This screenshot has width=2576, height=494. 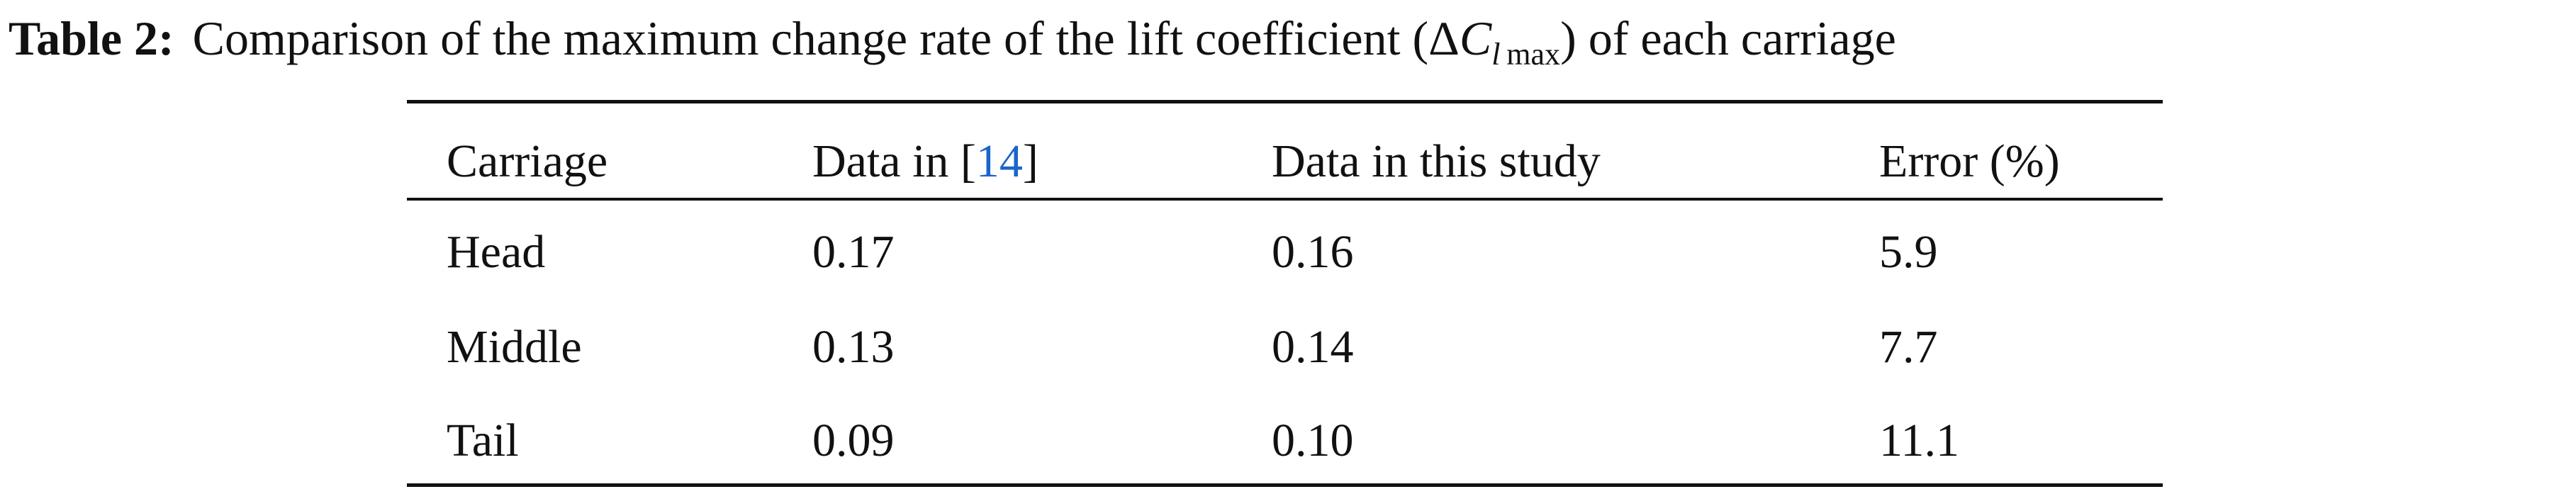 What do you see at coordinates (1313, 252) in the screenshot?
I see `table-cell: 0.16` at bounding box center [1313, 252].